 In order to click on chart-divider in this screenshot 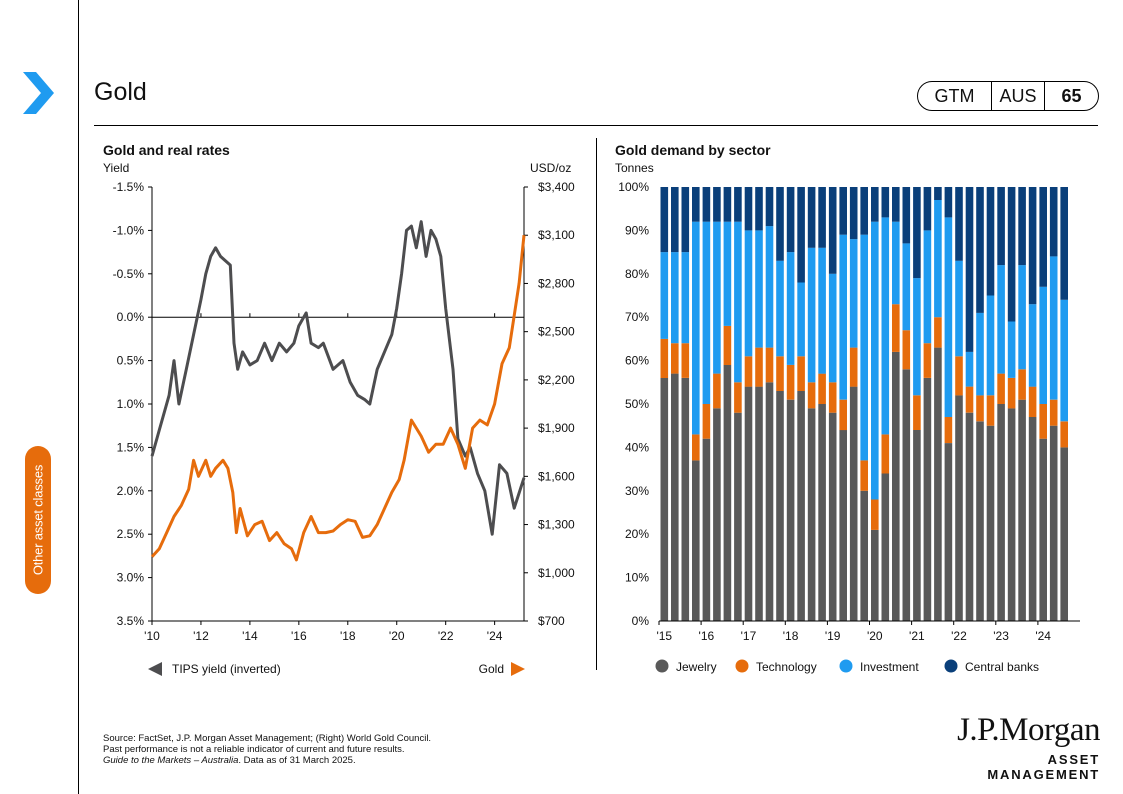, I will do `click(596, 404)`.